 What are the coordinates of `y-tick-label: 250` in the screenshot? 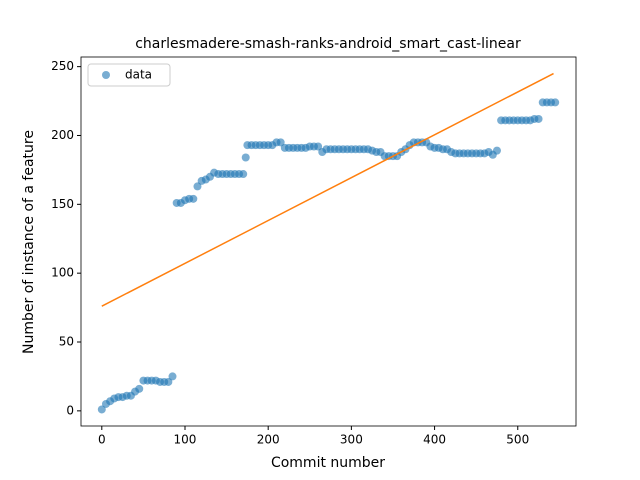 It's located at (62, 66).